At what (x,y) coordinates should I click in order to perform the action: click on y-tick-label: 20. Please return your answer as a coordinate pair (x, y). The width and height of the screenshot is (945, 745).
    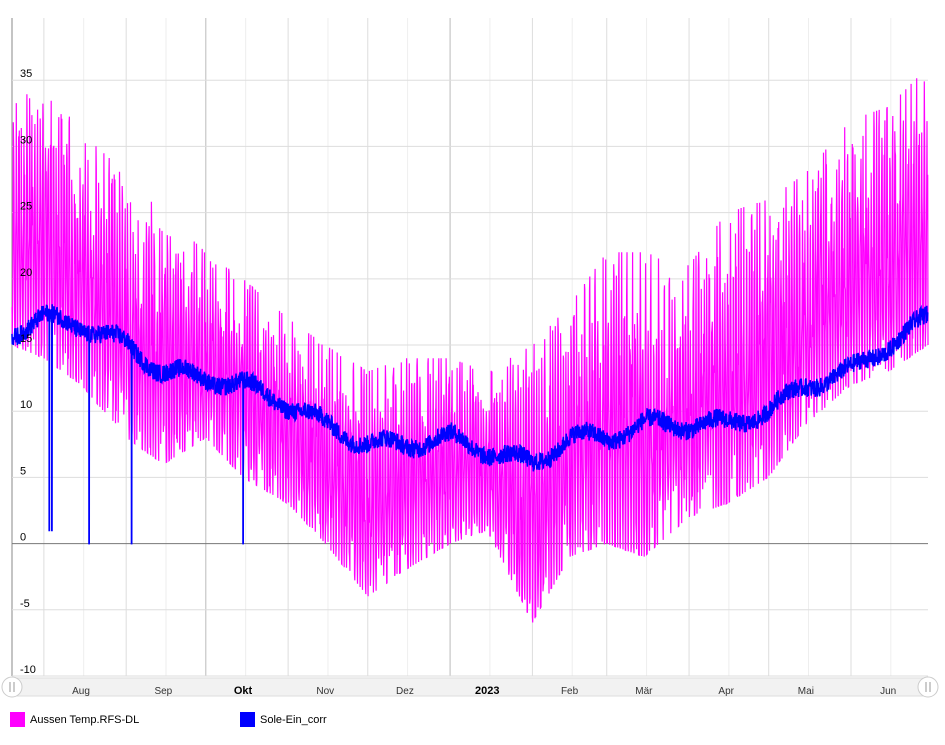
    Looking at the image, I should click on (26, 273).